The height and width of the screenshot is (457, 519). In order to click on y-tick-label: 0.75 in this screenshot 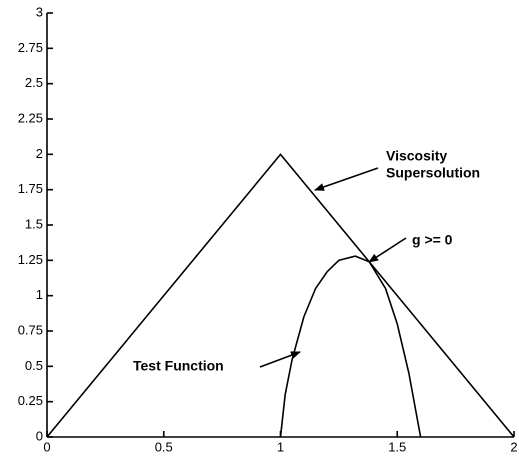, I will do `click(30, 329)`.